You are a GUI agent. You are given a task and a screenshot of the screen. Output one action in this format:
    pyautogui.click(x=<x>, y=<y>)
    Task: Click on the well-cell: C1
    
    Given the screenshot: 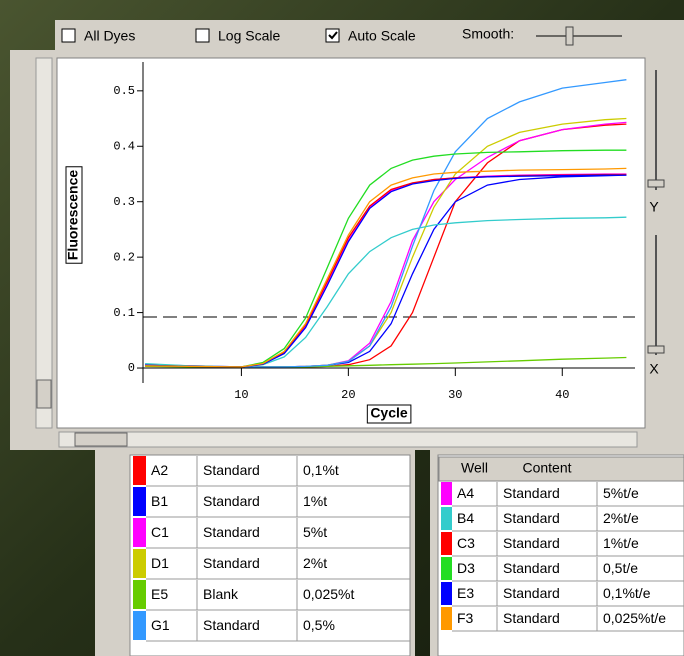 What is the action you would take?
    pyautogui.click(x=160, y=532)
    